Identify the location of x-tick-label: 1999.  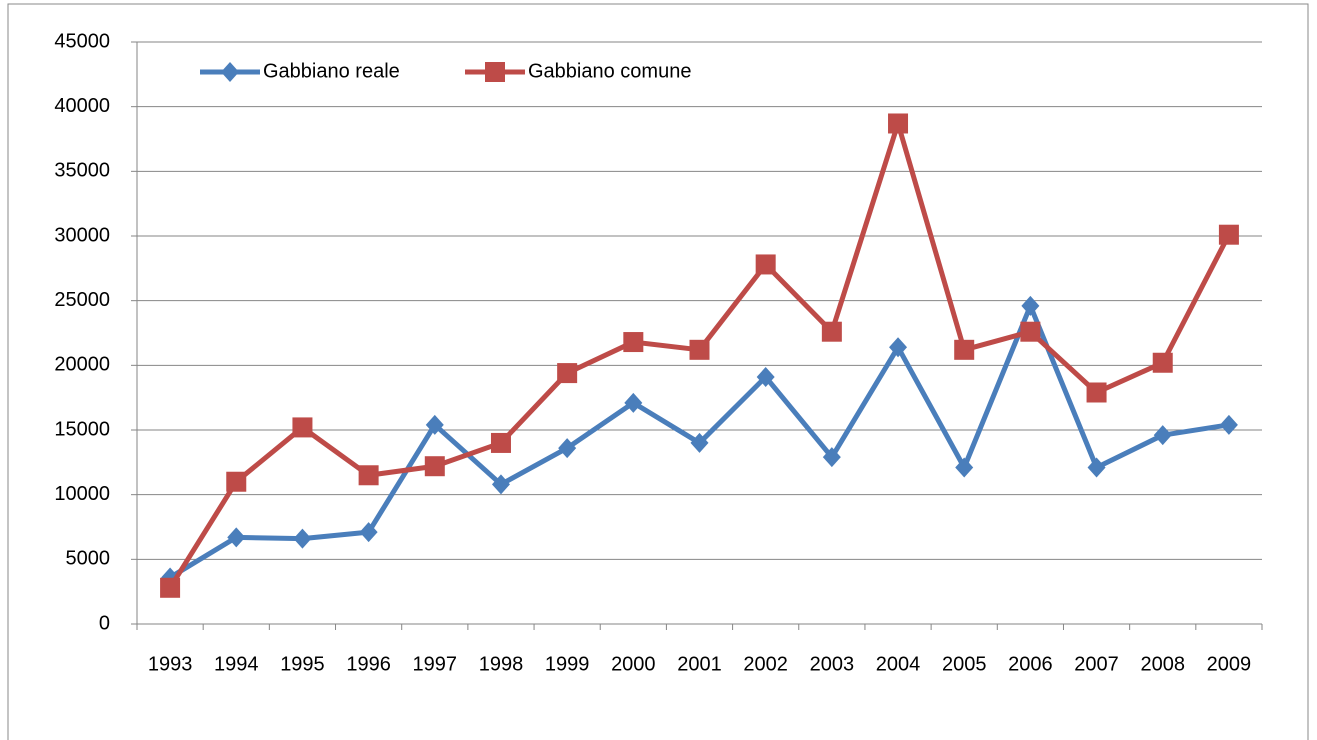
(567, 664).